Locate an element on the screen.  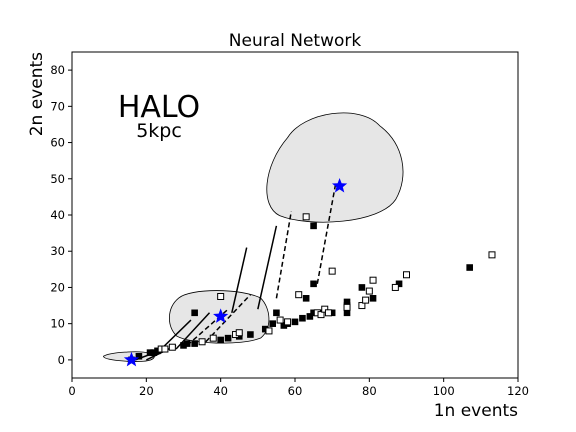
y-tick-label: 40 is located at coordinates (57, 215).